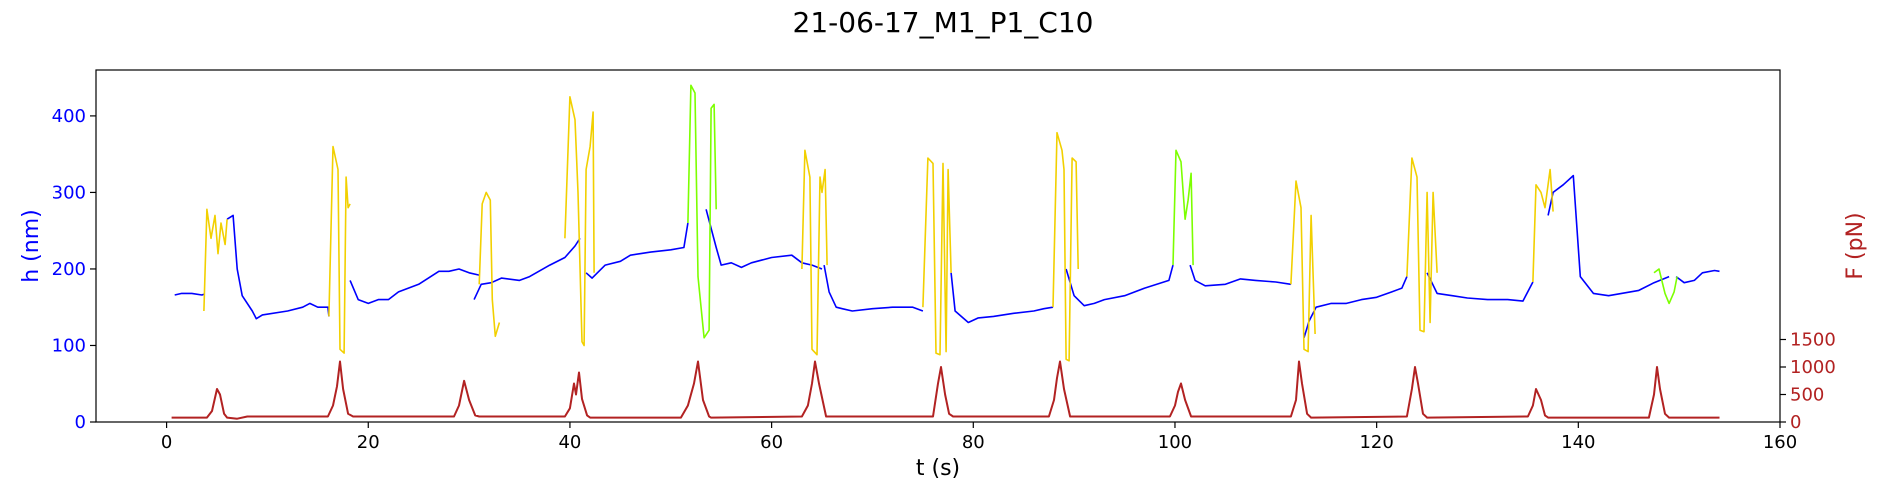  Describe the element at coordinates (1807, 395) in the screenshot. I see `y-right-tick-label: 500` at that location.